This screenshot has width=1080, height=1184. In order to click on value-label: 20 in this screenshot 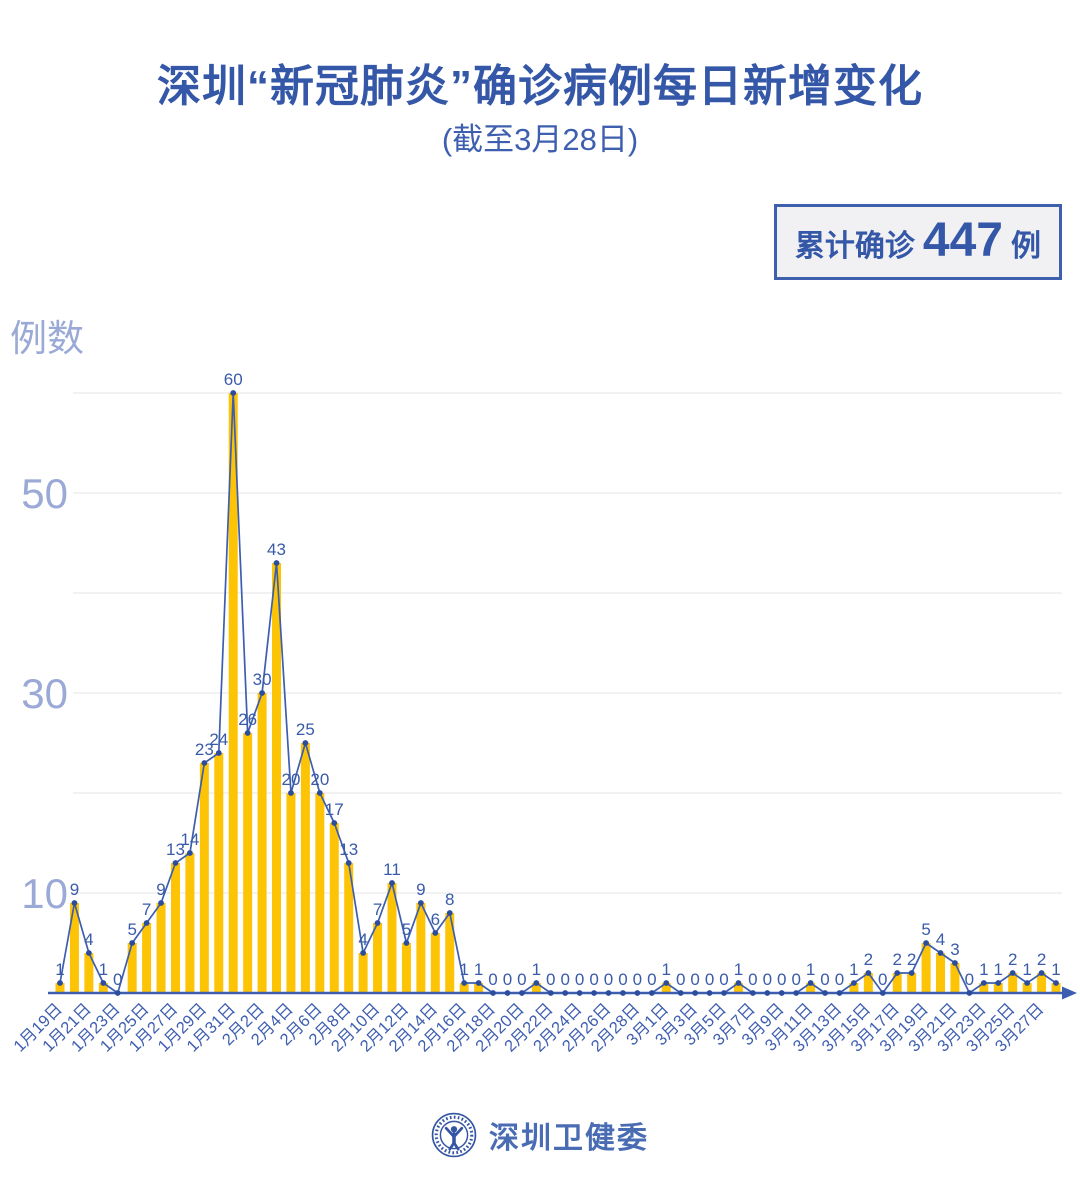, I will do `click(319, 779)`.